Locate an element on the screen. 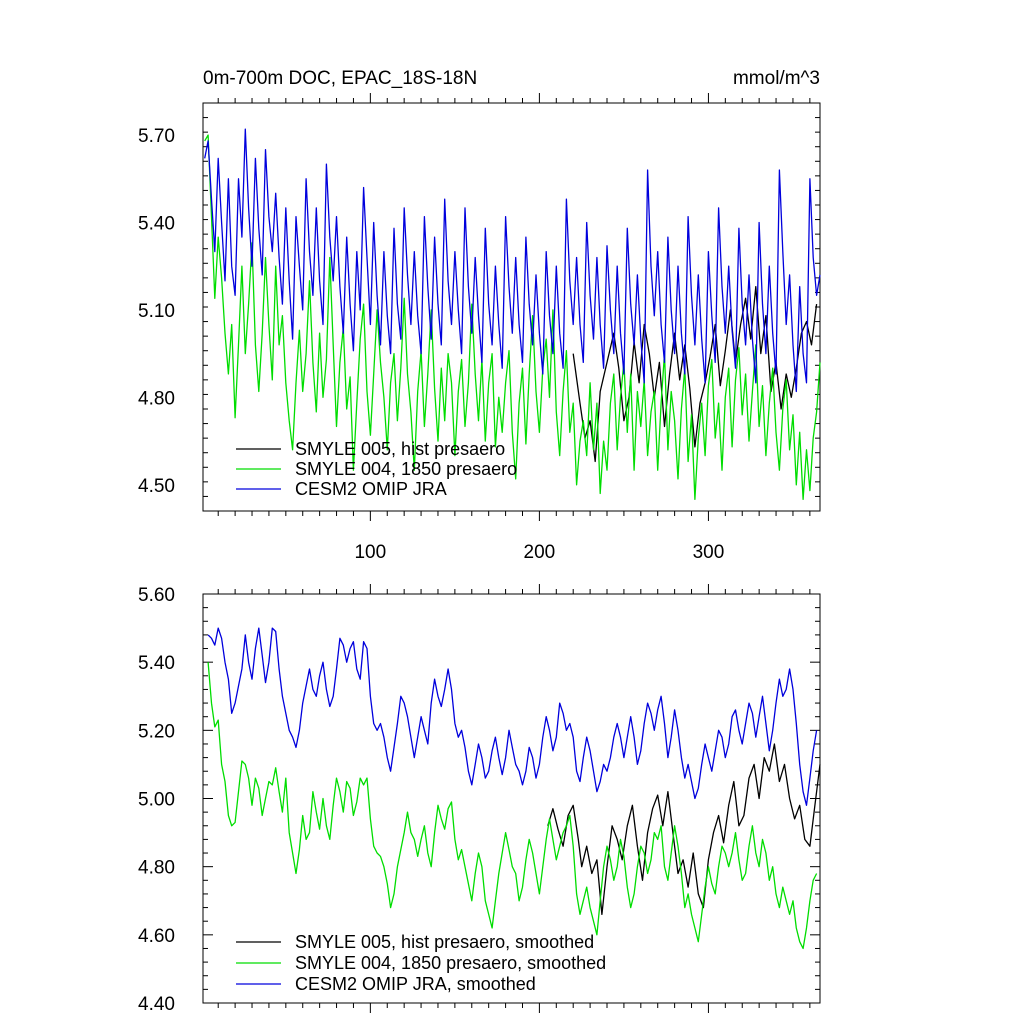 Image resolution: width=1024 pixels, height=1024 pixels. x-tick-label: 100 is located at coordinates (370, 552).